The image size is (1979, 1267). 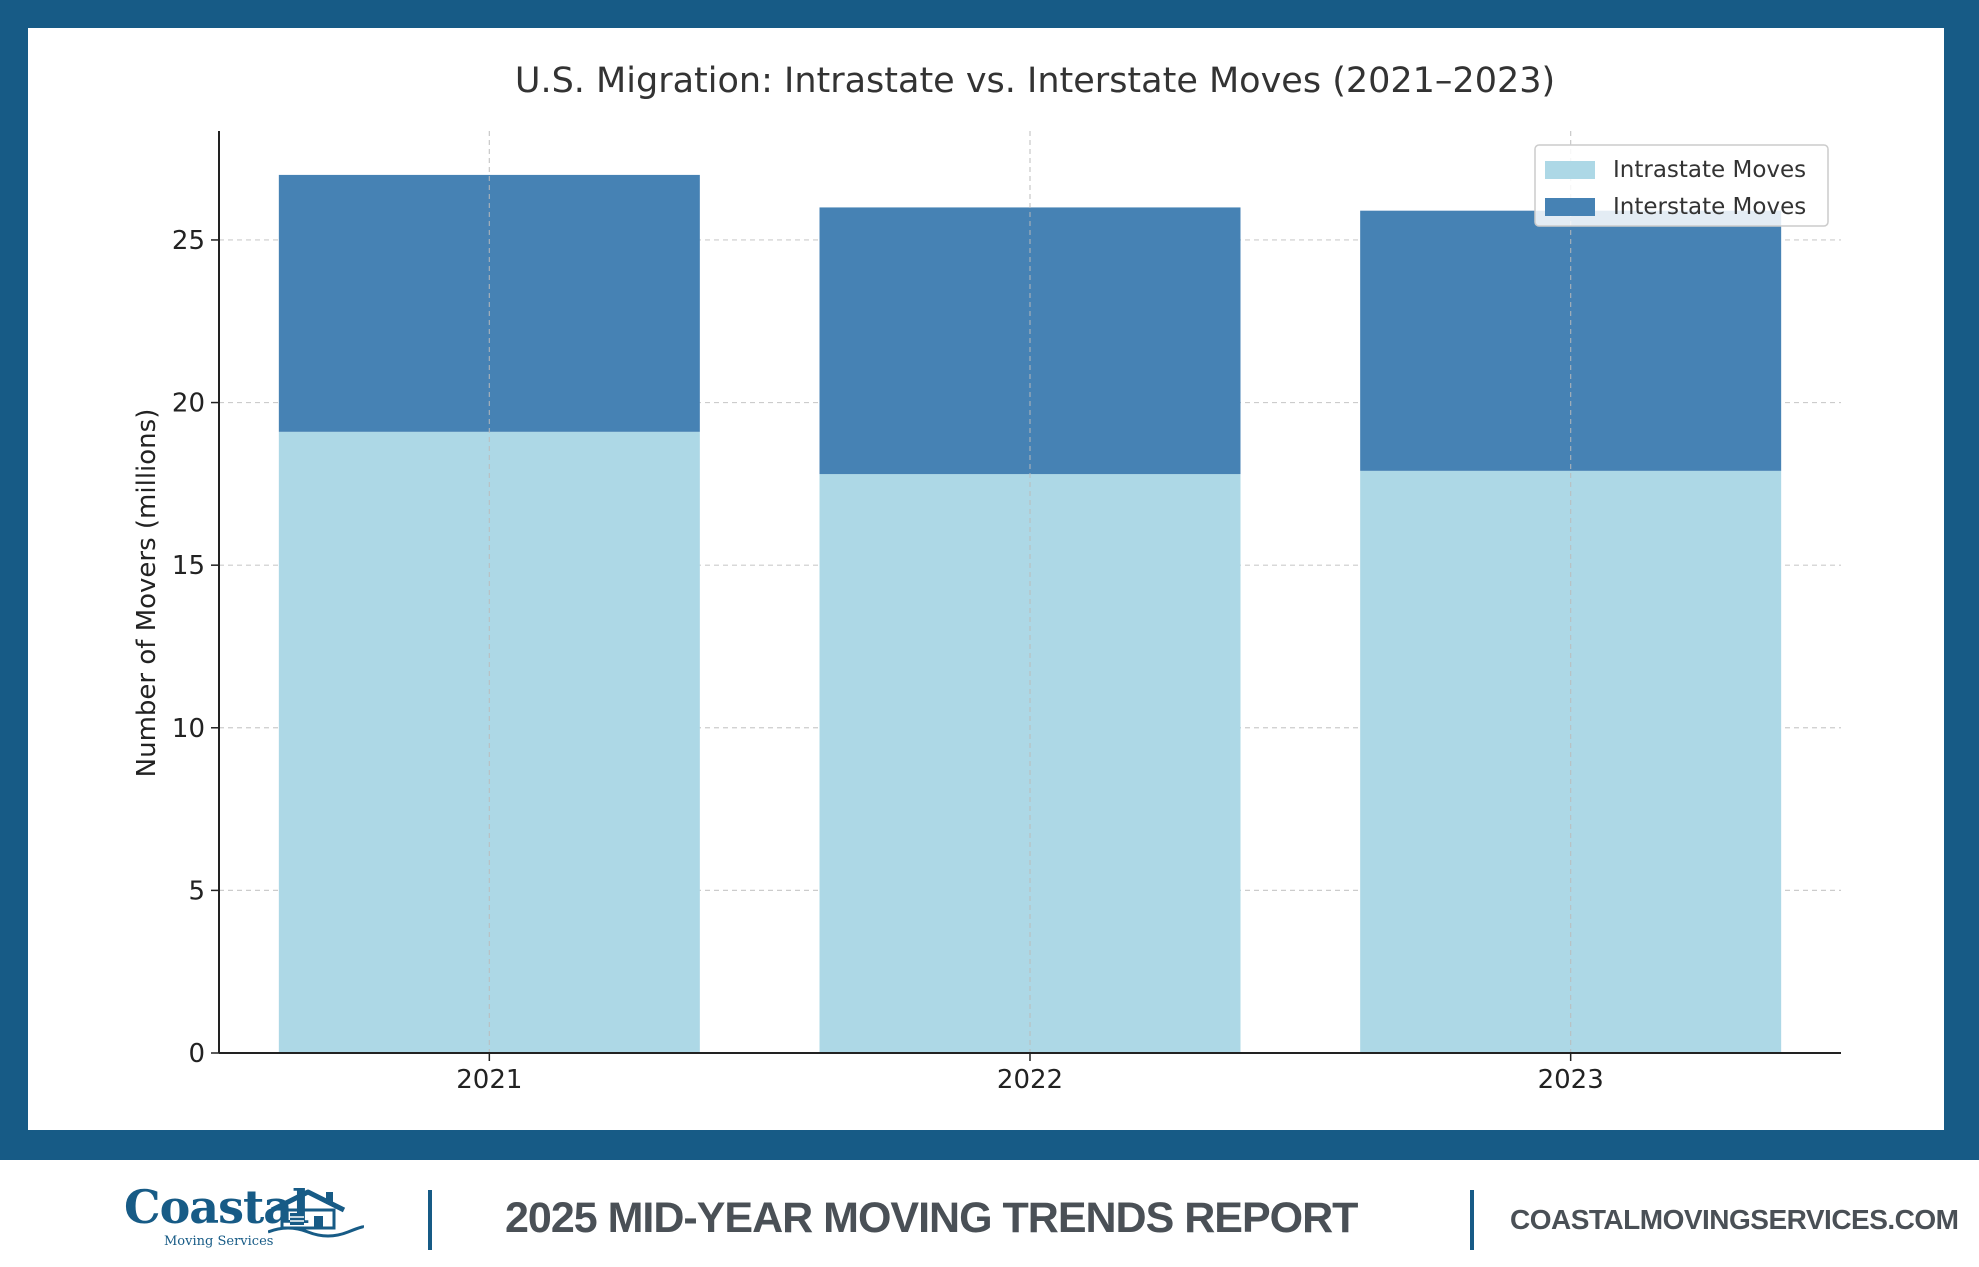 What do you see at coordinates (147, 593) in the screenshot?
I see `y-axis-label: Number of Movers (millions)` at bounding box center [147, 593].